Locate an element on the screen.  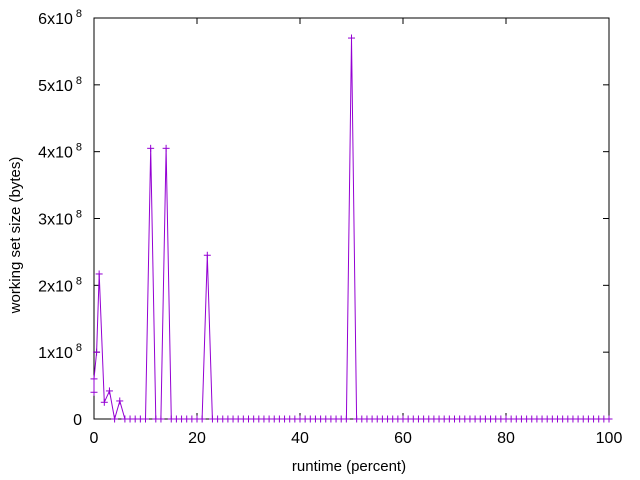
y-tick-label: 4x10 8 is located at coordinates (60, 152).